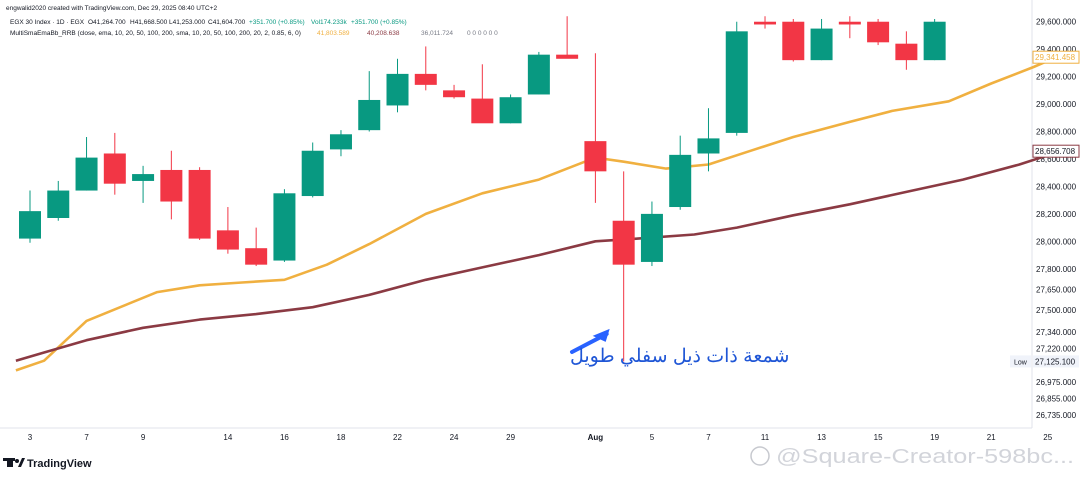  Describe the element at coordinates (510, 437) in the screenshot. I see `x-tick-label: 29` at that location.